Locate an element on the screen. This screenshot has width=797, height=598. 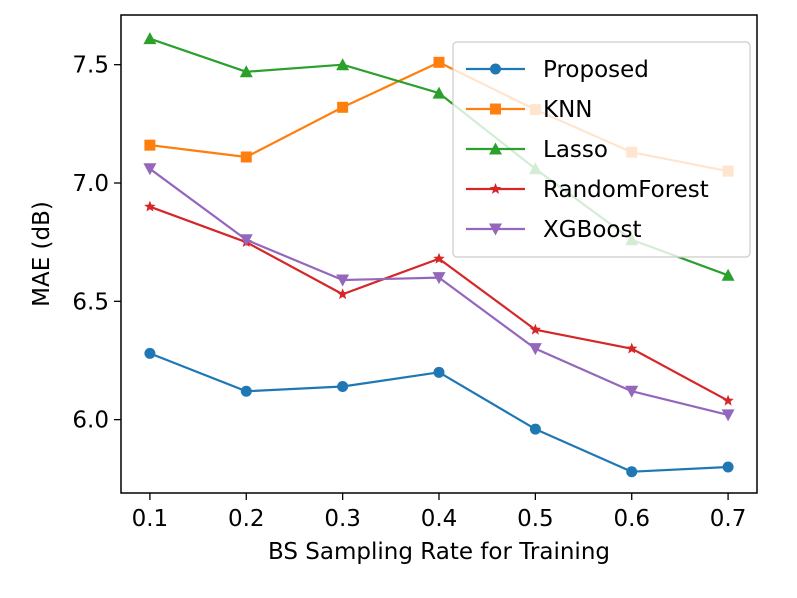
x-tick-label: 0.3 is located at coordinates (342, 519).